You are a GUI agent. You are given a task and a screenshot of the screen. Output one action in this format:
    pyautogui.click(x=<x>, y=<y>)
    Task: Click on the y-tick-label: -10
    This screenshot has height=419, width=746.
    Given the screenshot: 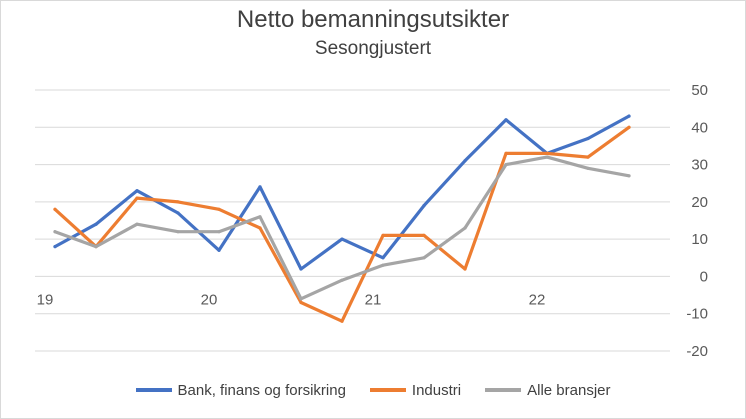 What is the action you would take?
    pyautogui.click(x=697, y=314)
    